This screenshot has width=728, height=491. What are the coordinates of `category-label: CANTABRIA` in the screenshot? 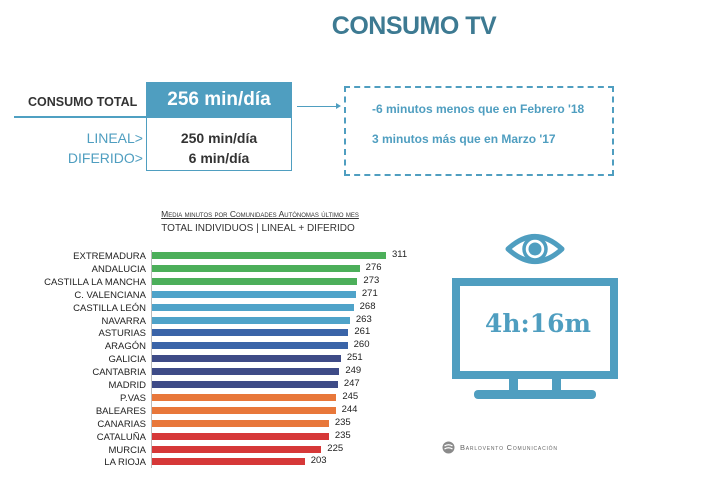 It's located at (119, 373).